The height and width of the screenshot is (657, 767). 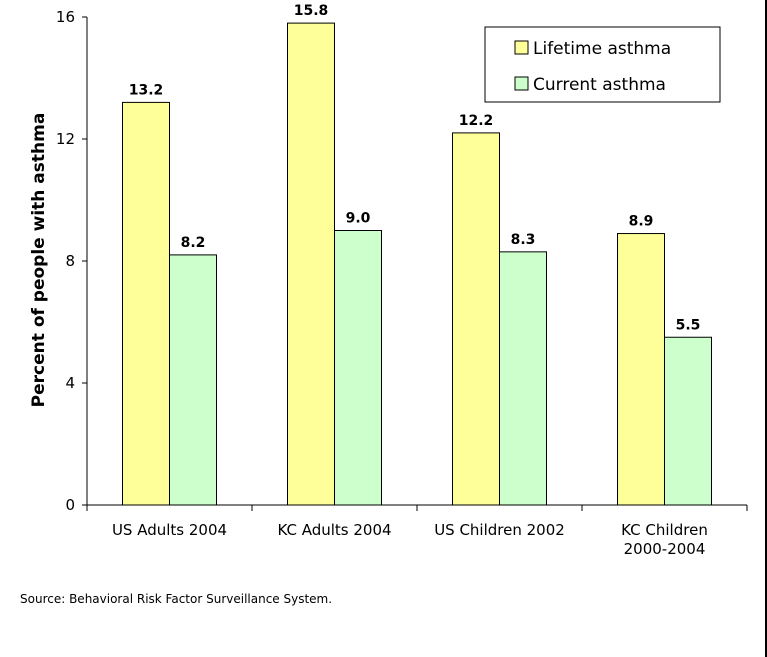 What do you see at coordinates (664, 530) in the screenshot?
I see `category-label: KC Children` at bounding box center [664, 530].